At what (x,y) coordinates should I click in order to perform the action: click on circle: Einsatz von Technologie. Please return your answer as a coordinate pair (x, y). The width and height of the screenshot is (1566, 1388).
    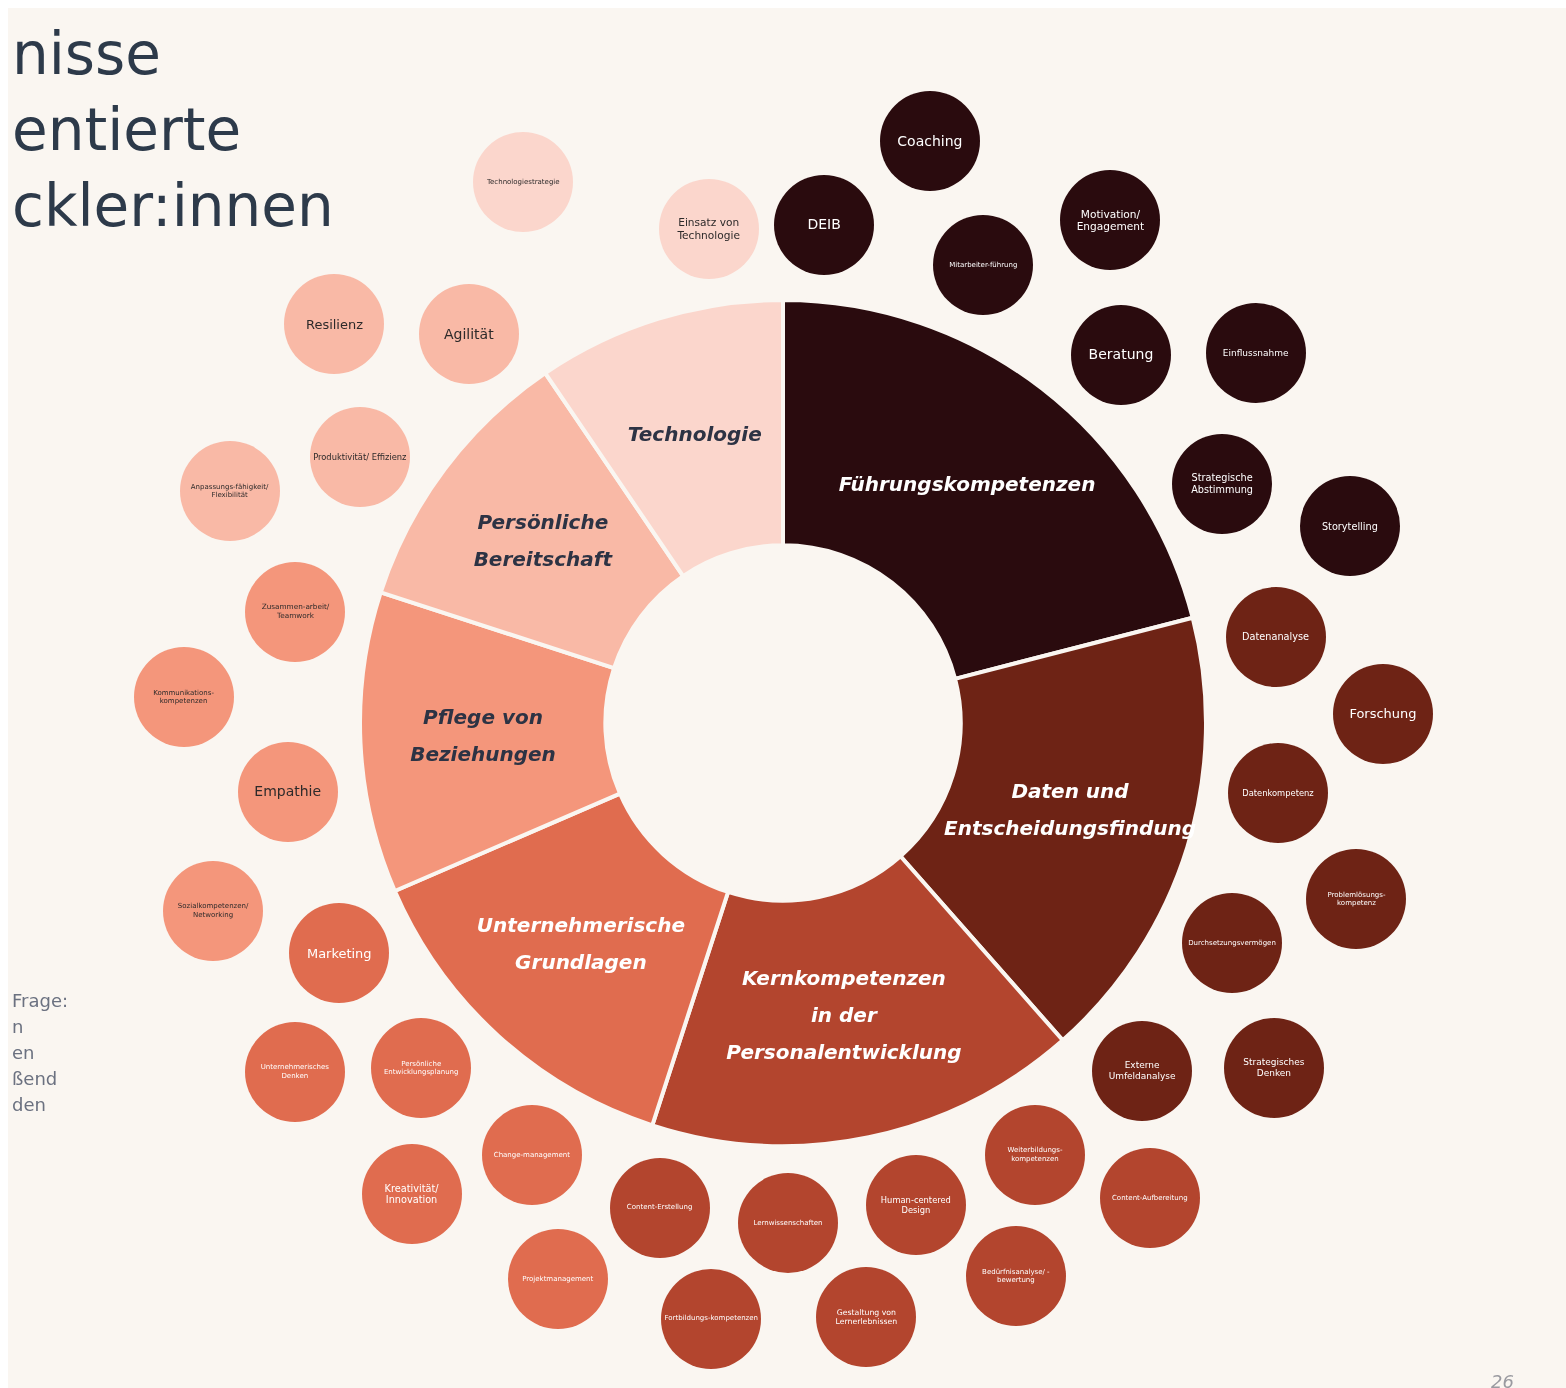
    Looking at the image, I should click on (708, 228).